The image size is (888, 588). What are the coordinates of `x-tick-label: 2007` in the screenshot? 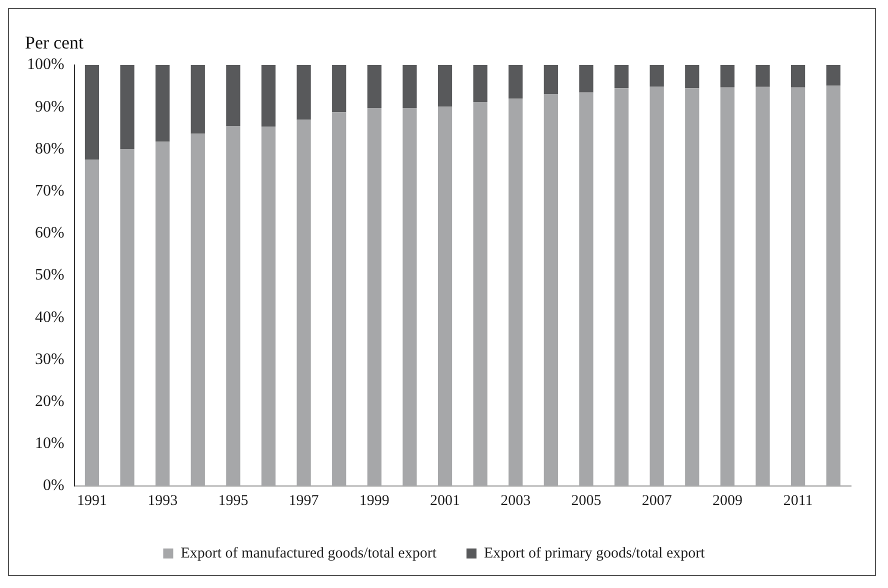 It's located at (657, 500).